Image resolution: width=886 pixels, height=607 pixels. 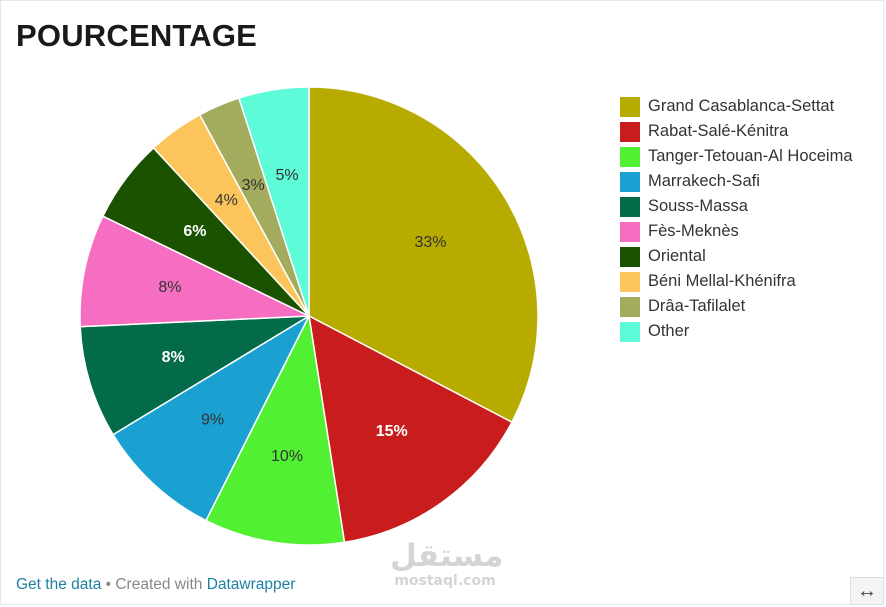 I want to click on legend-label: Other, so click(x=669, y=331).